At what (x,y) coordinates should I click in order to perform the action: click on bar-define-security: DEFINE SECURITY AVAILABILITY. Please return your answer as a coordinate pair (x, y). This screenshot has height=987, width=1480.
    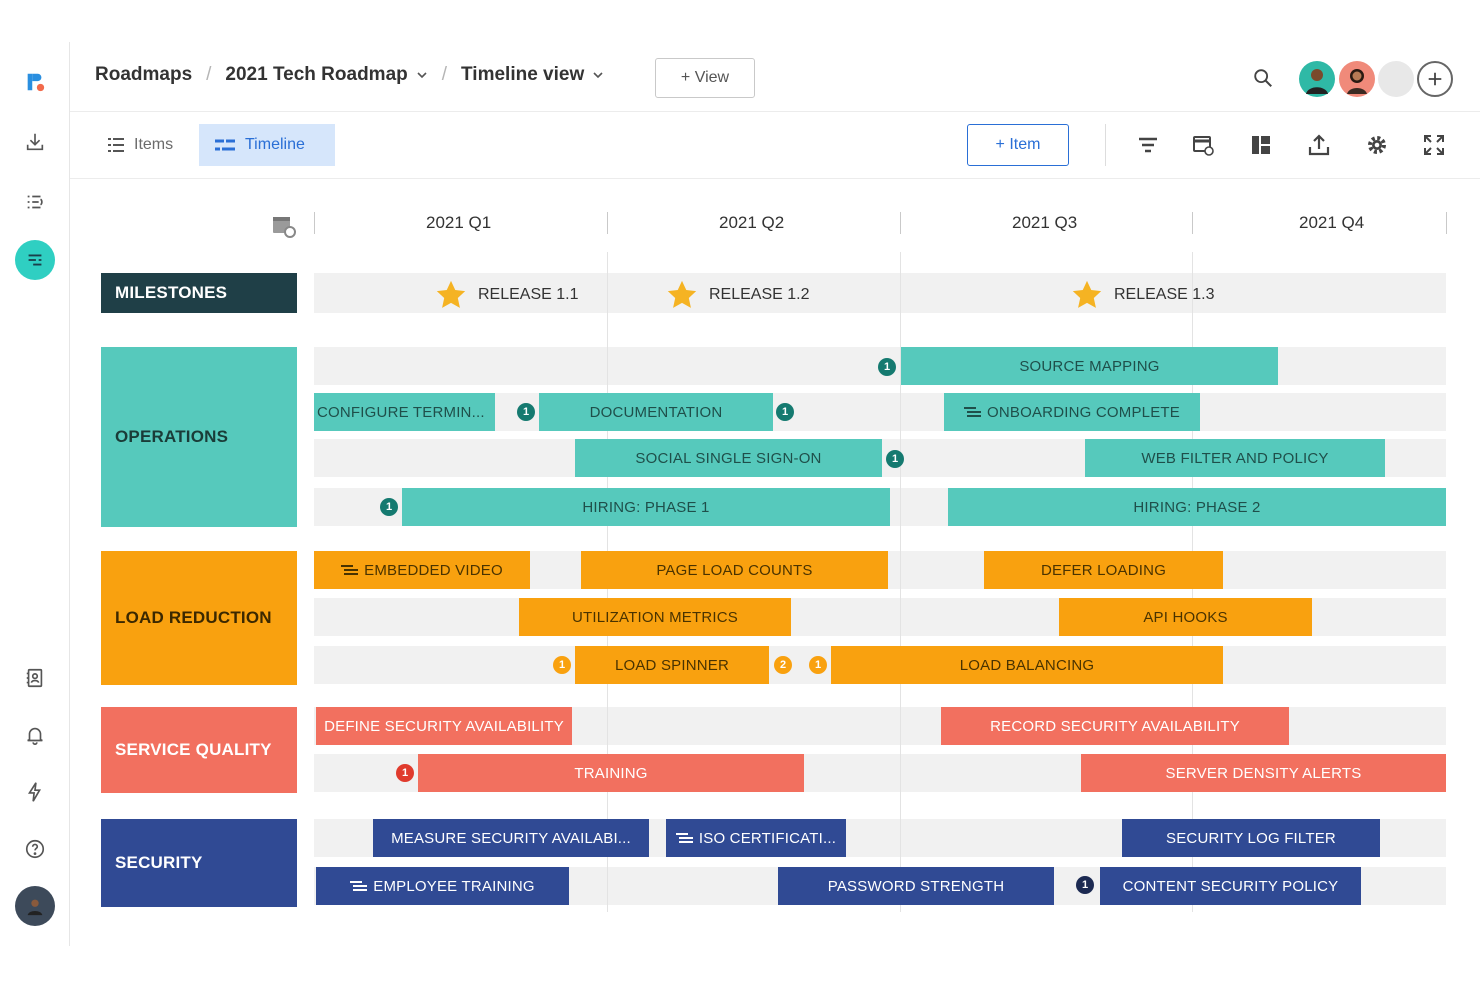
    Looking at the image, I should click on (444, 726).